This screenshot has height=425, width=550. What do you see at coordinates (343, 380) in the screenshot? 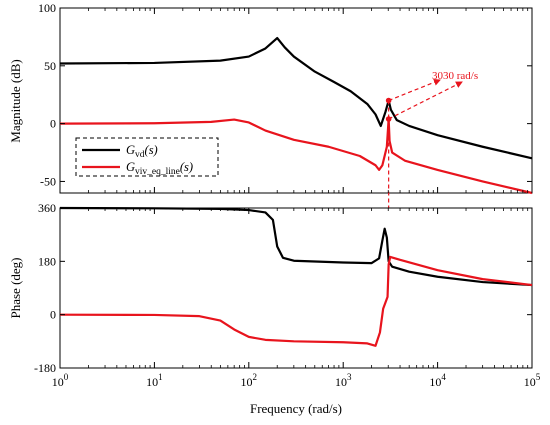
I see `xtick-label: 10³` at bounding box center [343, 380].